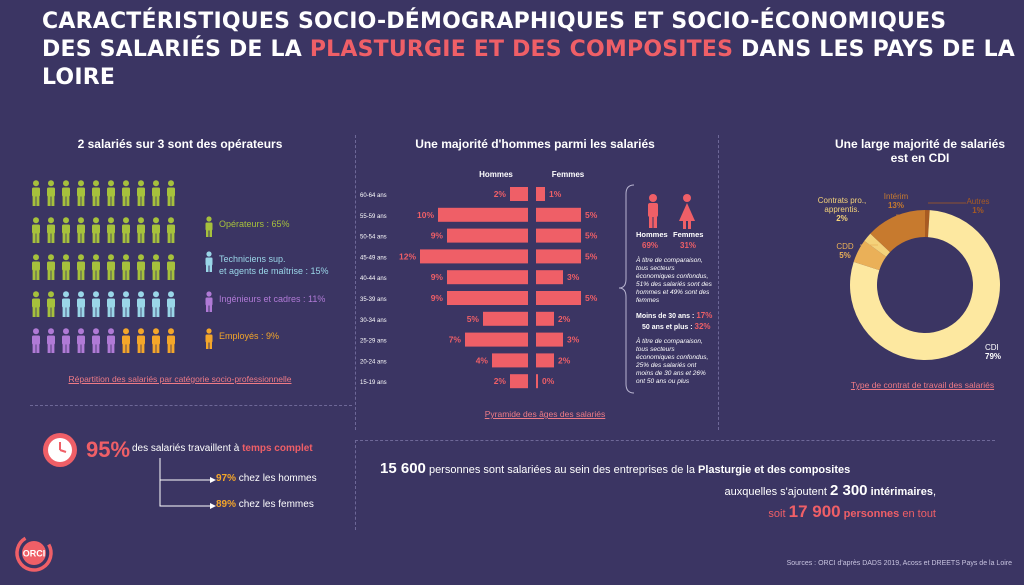 This screenshot has height=585, width=1024. What do you see at coordinates (545, 414) in the screenshot?
I see `pyramid-link: Pyramide des âges des salariés` at bounding box center [545, 414].